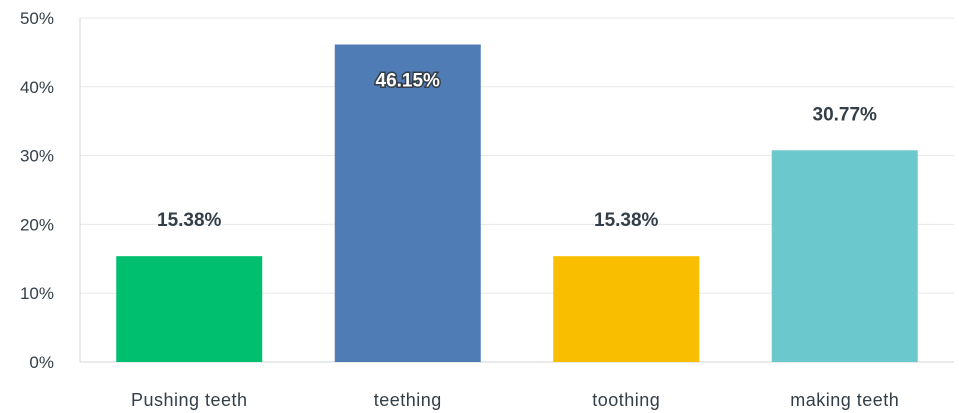 The height and width of the screenshot is (413, 959). I want to click on data-label: 30.77%, so click(845, 114).